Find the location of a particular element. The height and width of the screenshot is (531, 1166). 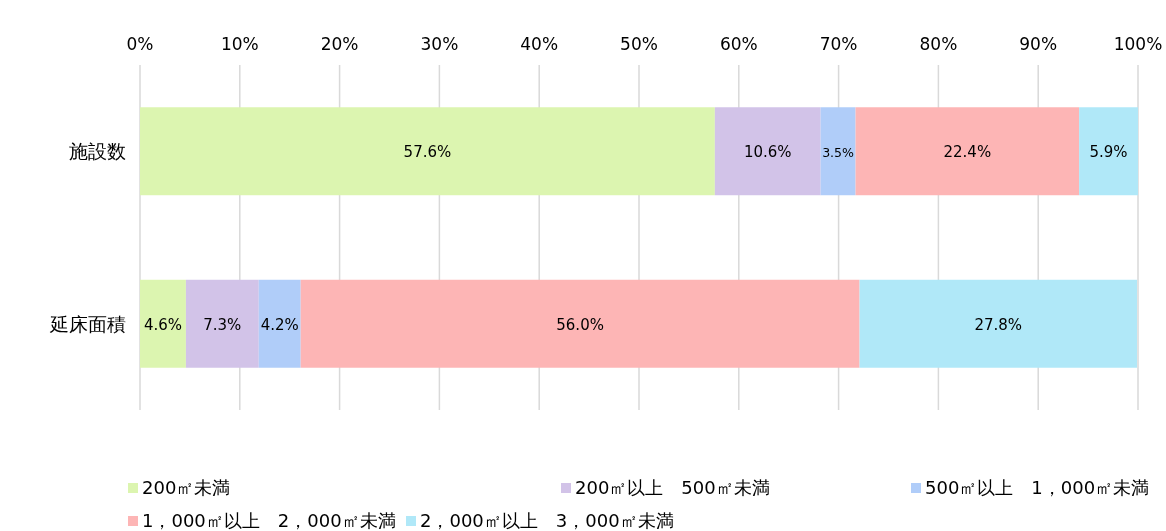

data-label: 10.6% is located at coordinates (767, 152).